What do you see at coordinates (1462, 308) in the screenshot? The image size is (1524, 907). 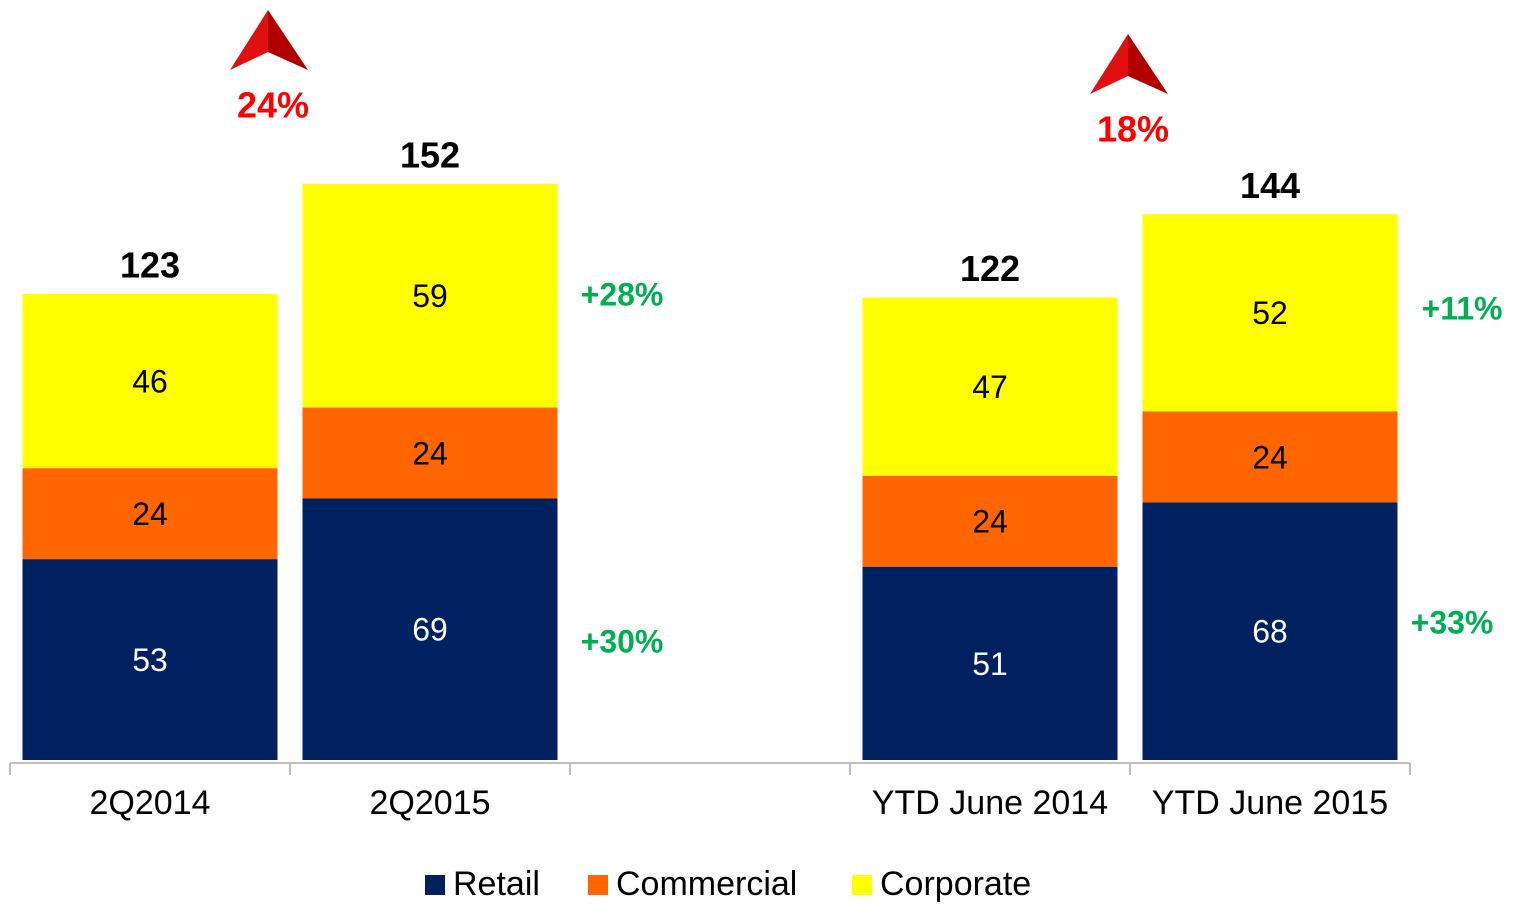 I see `change-label: +11%` at bounding box center [1462, 308].